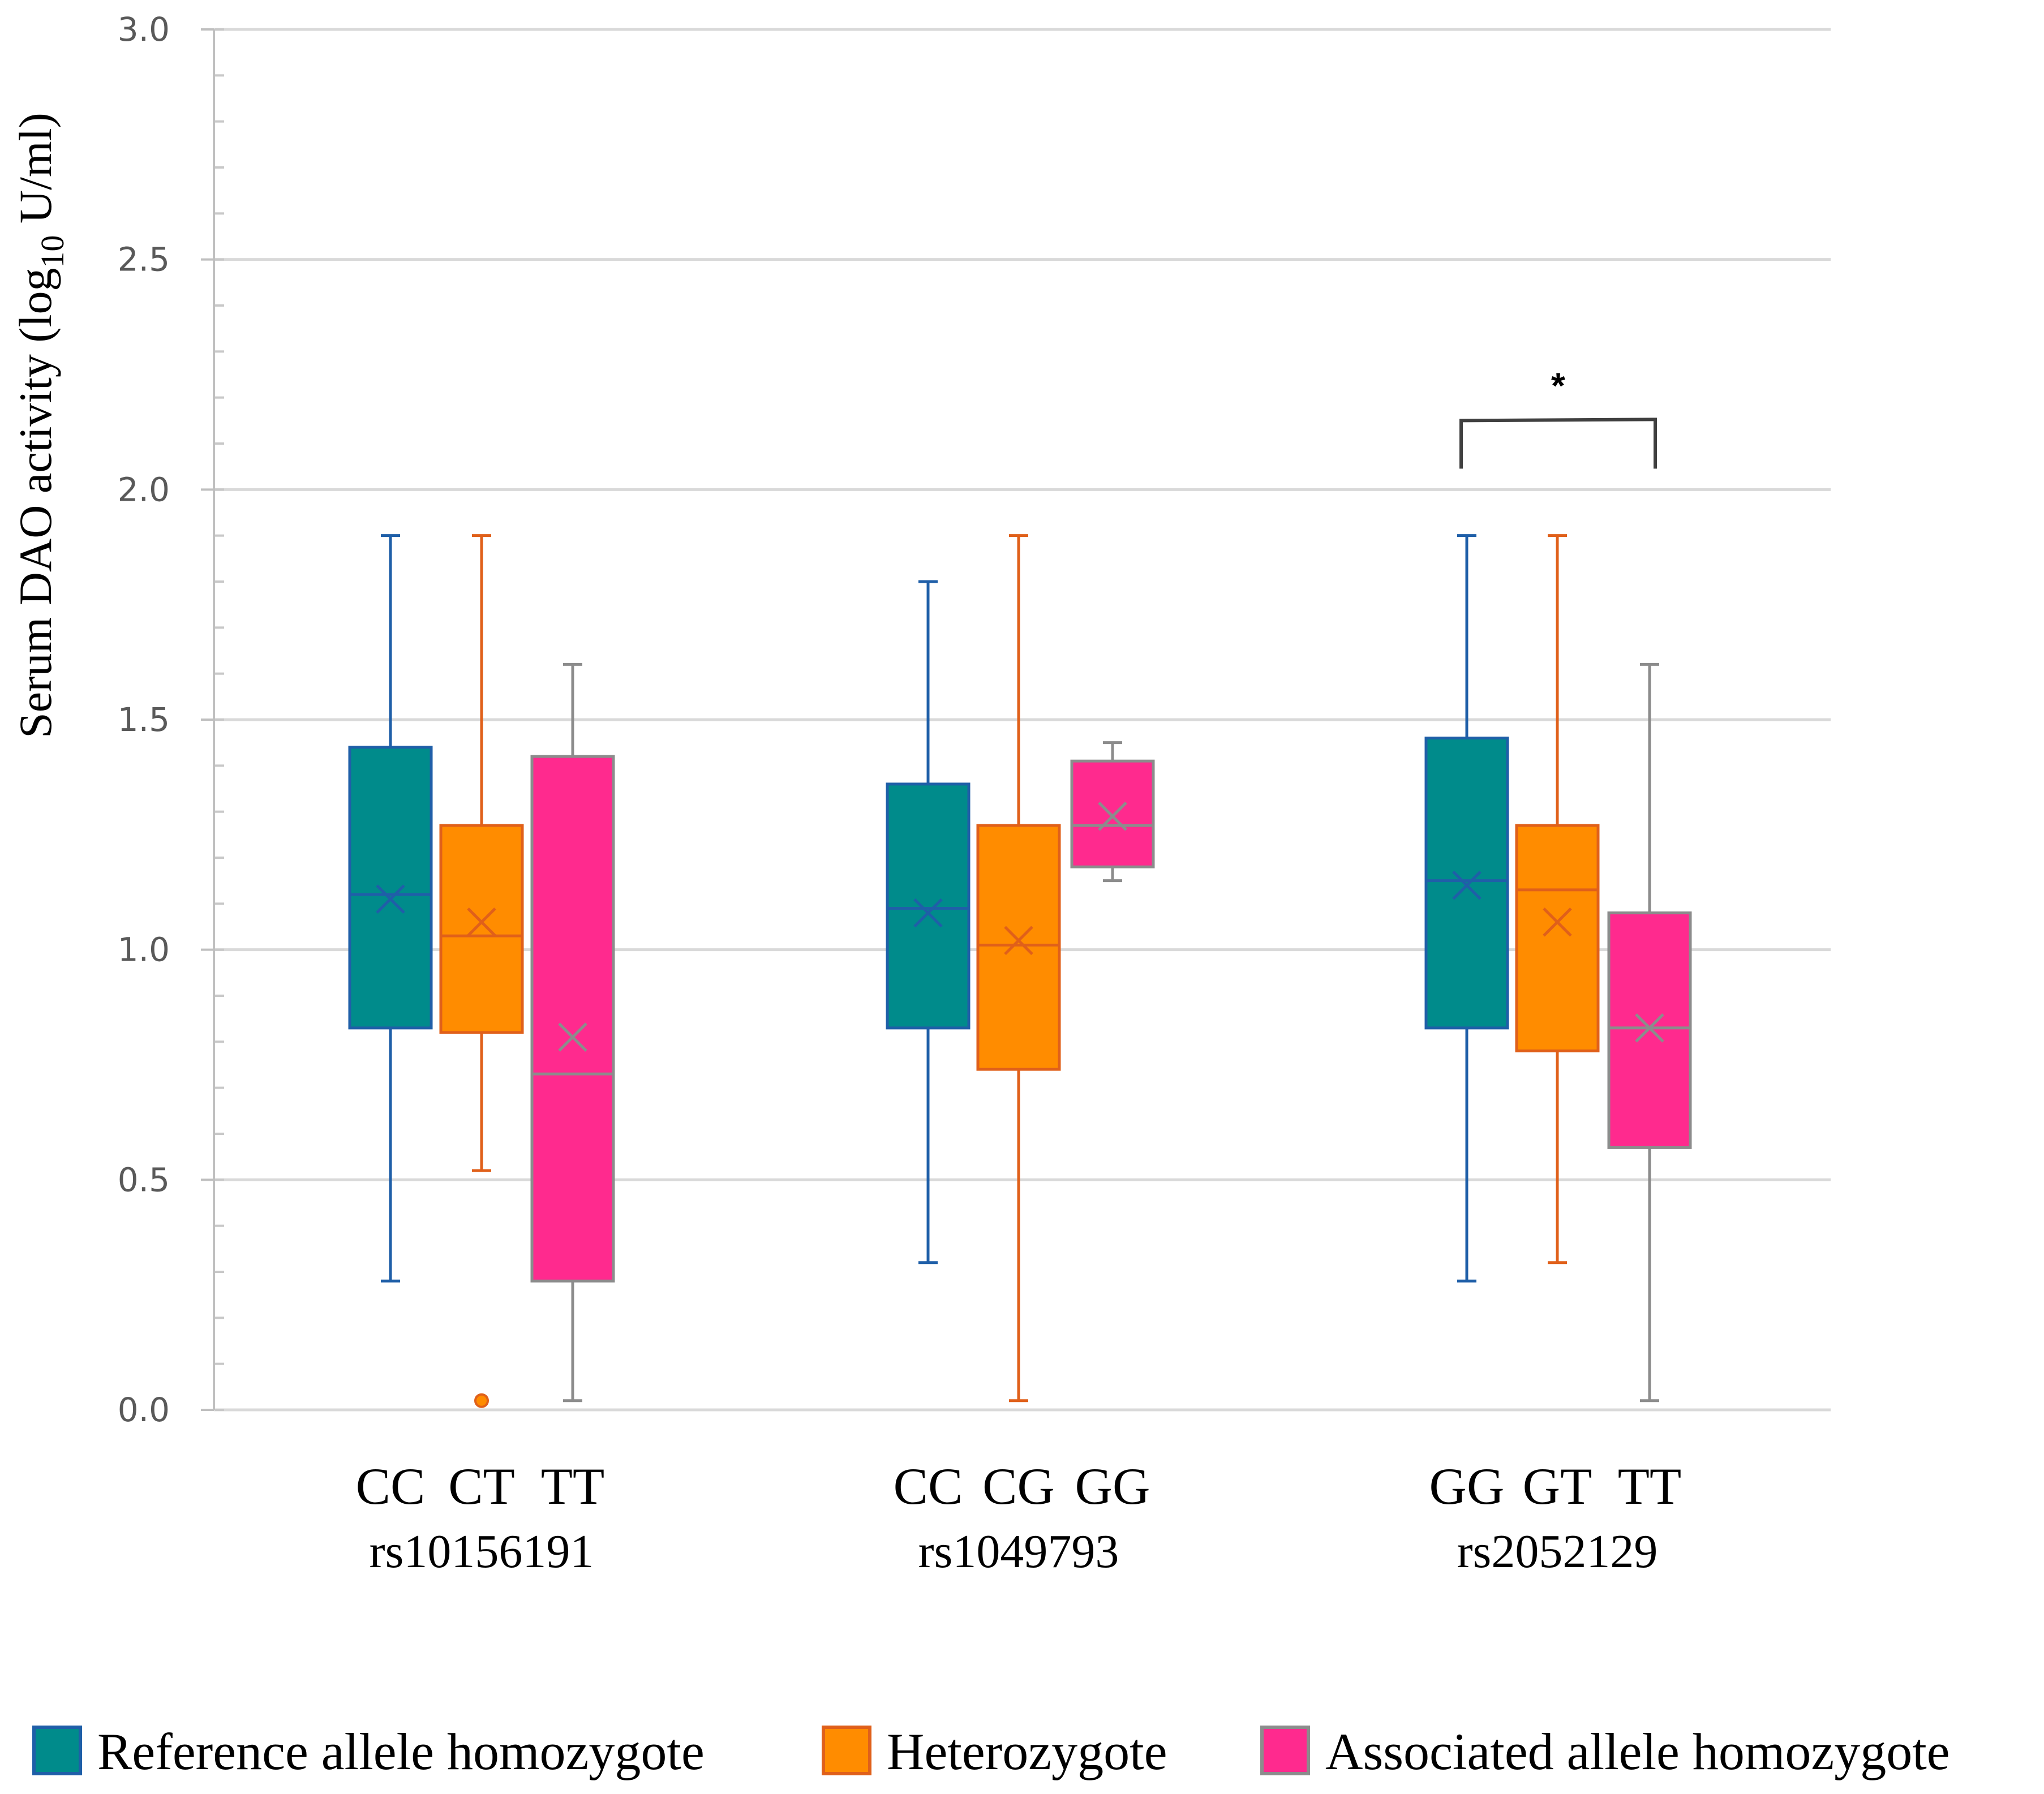 Image resolution: width=2044 pixels, height=1794 pixels. Describe the element at coordinates (1018, 1552) in the screenshot. I see `x-group-label: rs1049793` at that location.